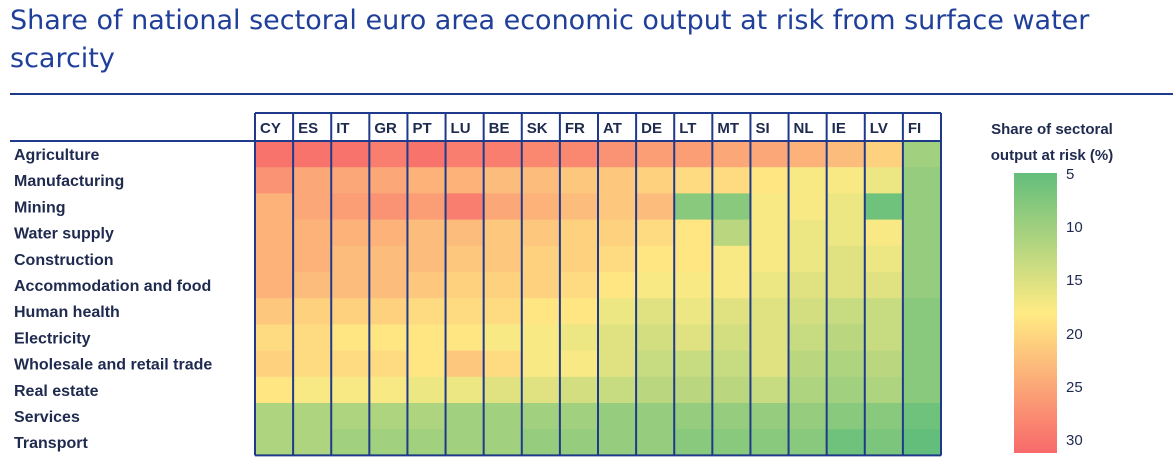 Image resolution: width=1176 pixels, height=466 pixels. Describe the element at coordinates (112, 286) in the screenshot. I see `row-label: Accommodation and food` at that location.